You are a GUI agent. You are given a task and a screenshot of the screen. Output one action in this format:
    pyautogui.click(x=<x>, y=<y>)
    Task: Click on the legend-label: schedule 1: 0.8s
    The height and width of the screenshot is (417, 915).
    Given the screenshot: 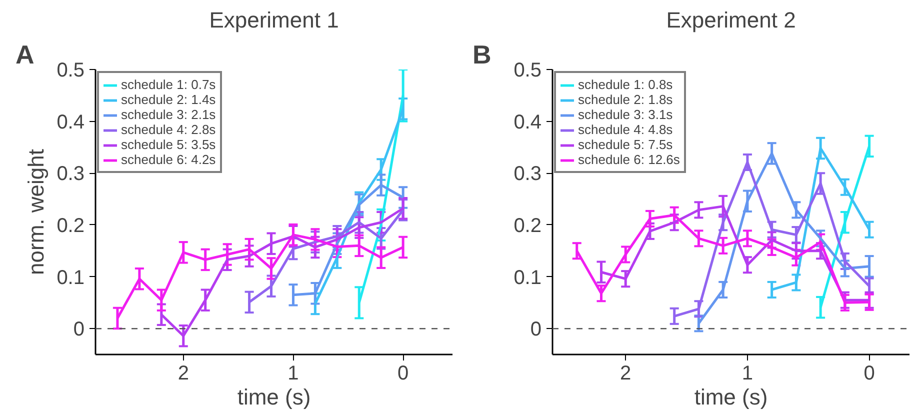 What is the action you would take?
    pyautogui.click(x=625, y=84)
    